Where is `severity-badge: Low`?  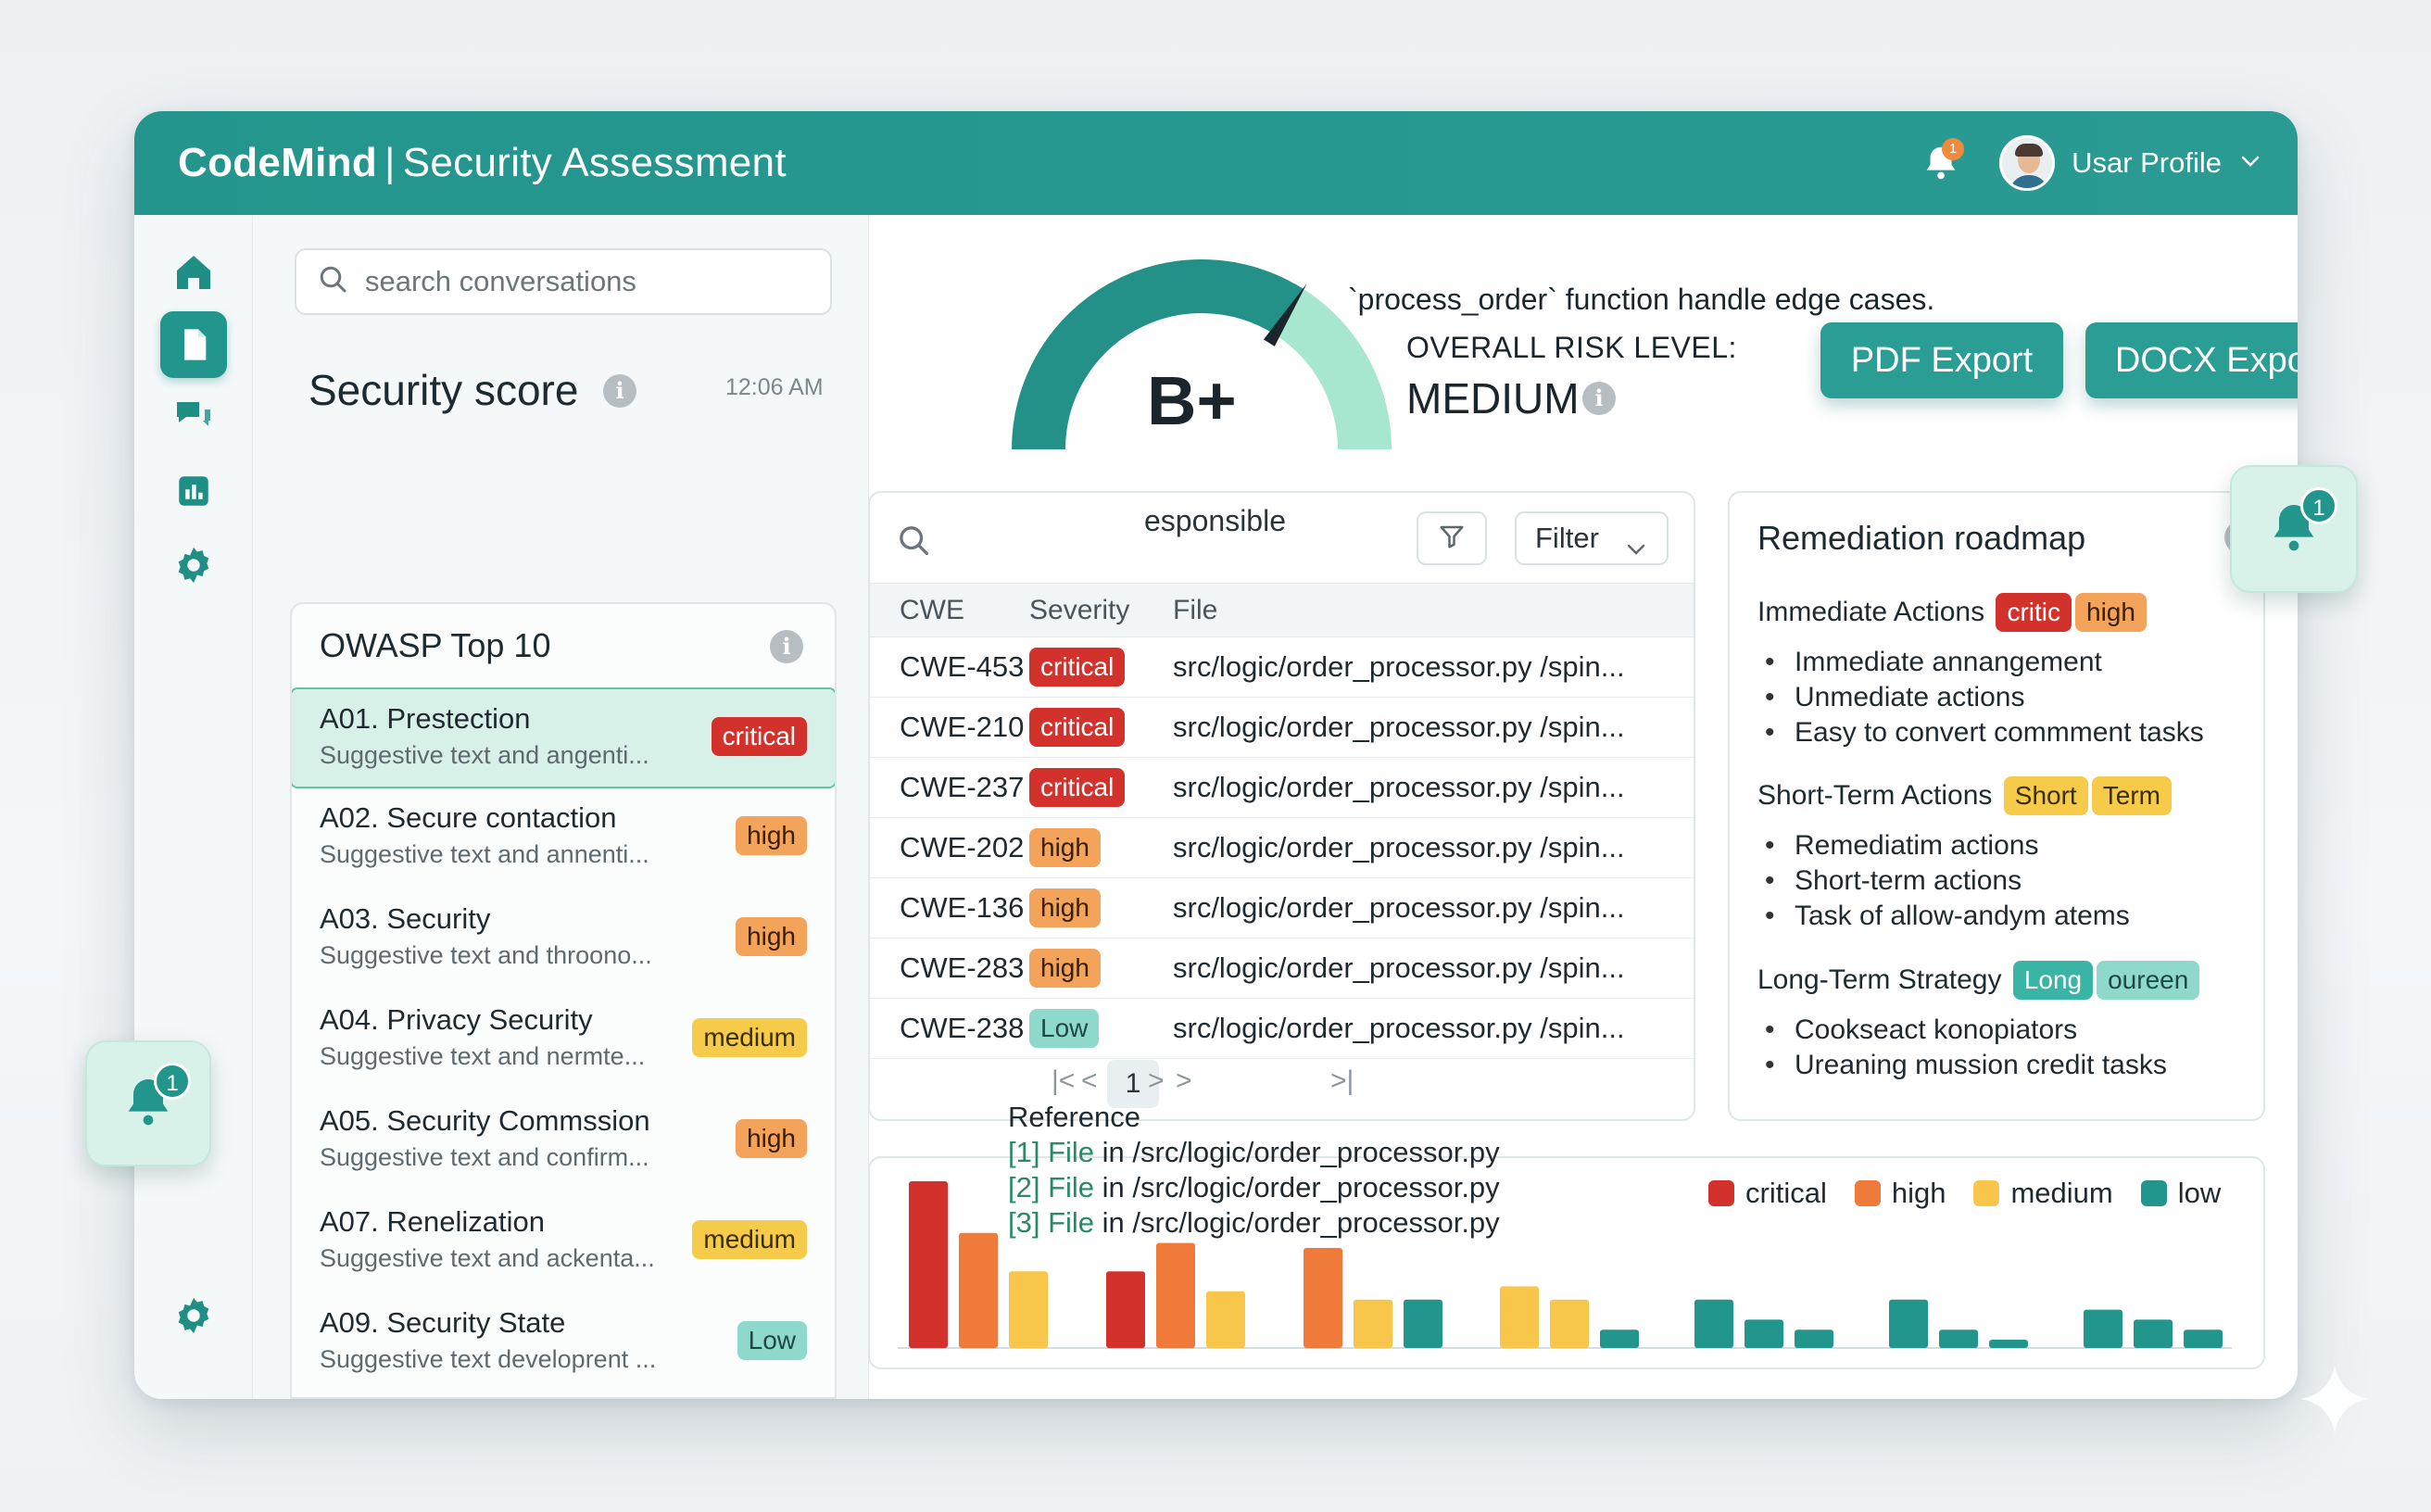
severity-badge: Low is located at coordinates (1064, 1028).